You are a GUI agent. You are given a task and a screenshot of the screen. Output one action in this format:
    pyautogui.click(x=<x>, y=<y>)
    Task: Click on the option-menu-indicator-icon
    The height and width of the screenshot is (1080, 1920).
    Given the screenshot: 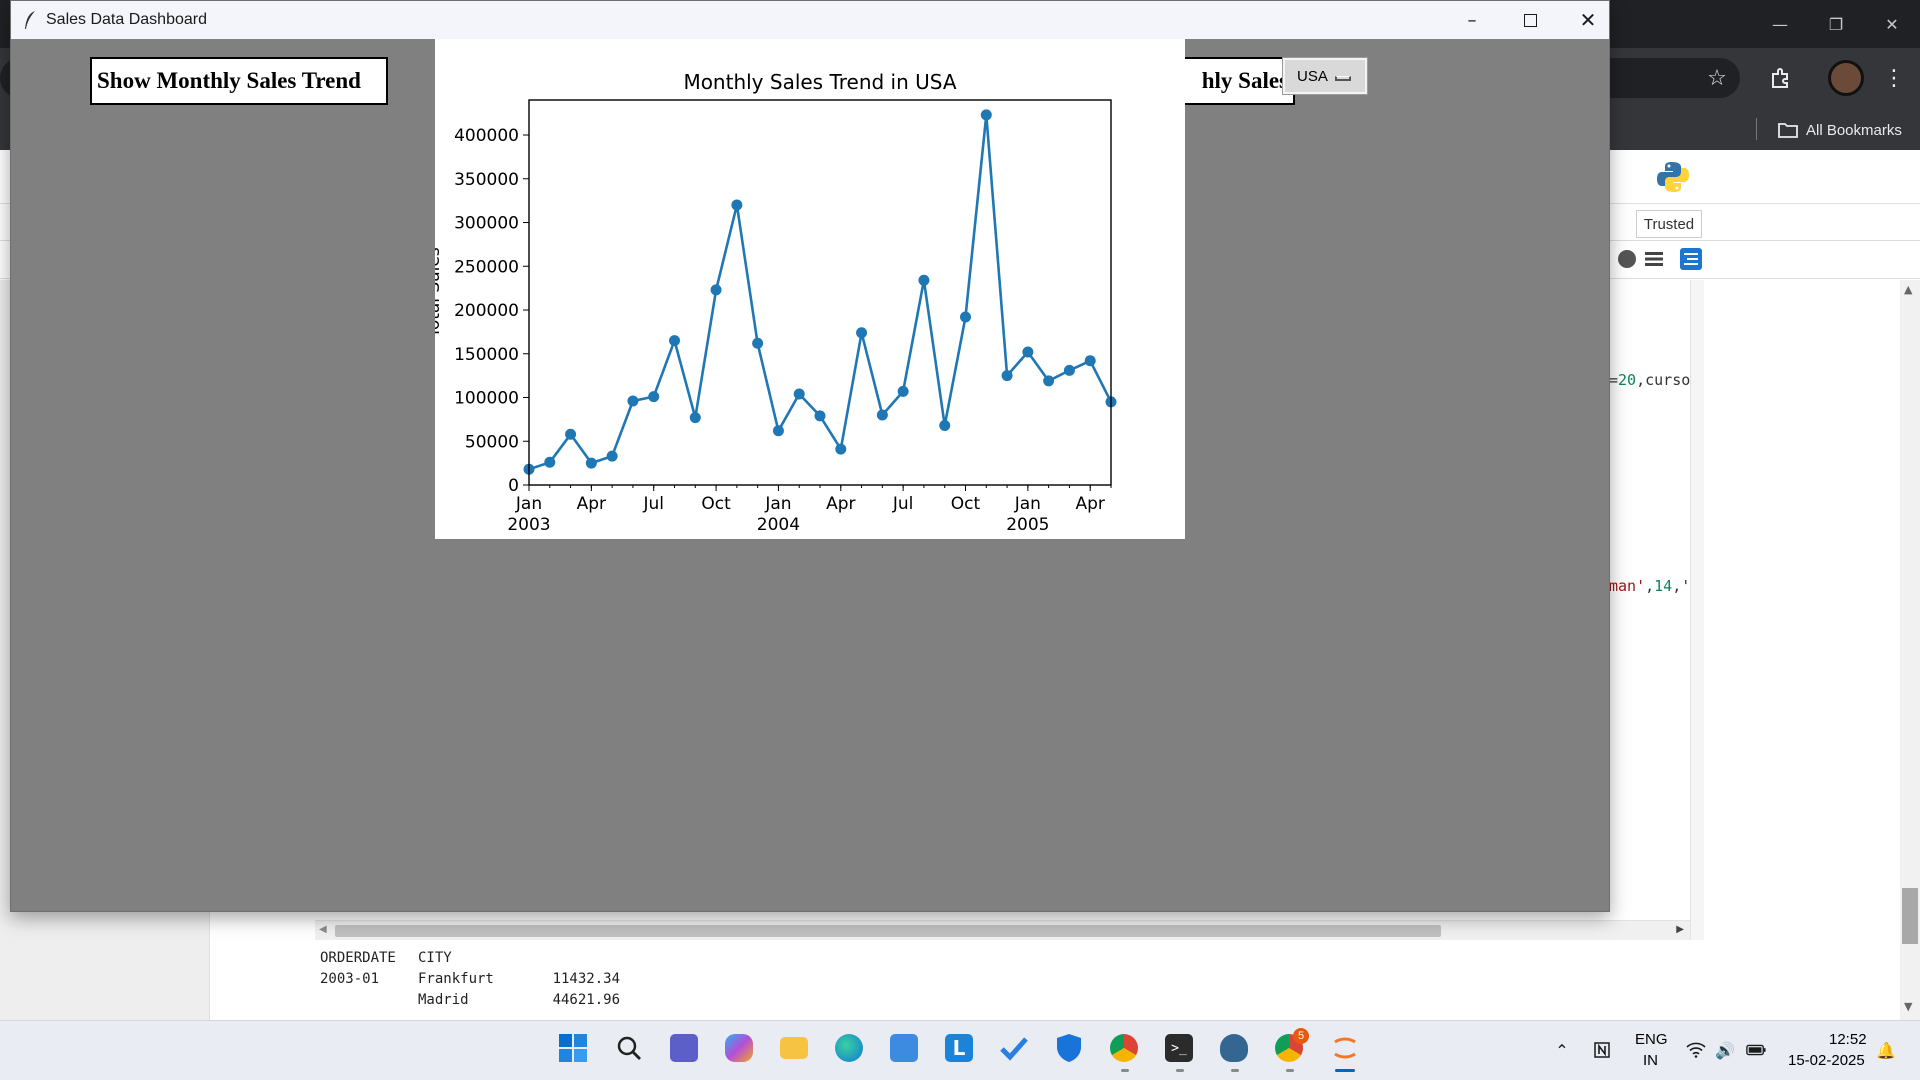 What is the action you would take?
    pyautogui.click(x=1343, y=78)
    